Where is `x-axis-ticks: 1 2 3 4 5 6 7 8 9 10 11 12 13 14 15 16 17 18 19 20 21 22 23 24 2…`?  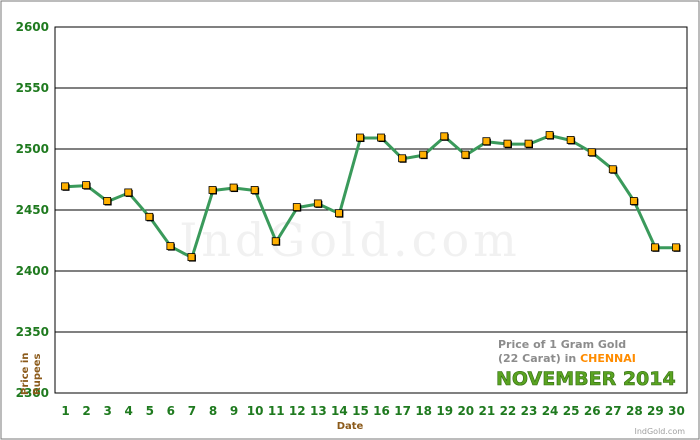
x-axis-ticks: 1 2 3 4 5 6 7 8 9 10 11 12 13 14 15 16 17 18 19 20 21 22 23 24 2… is located at coordinates (372, 411).